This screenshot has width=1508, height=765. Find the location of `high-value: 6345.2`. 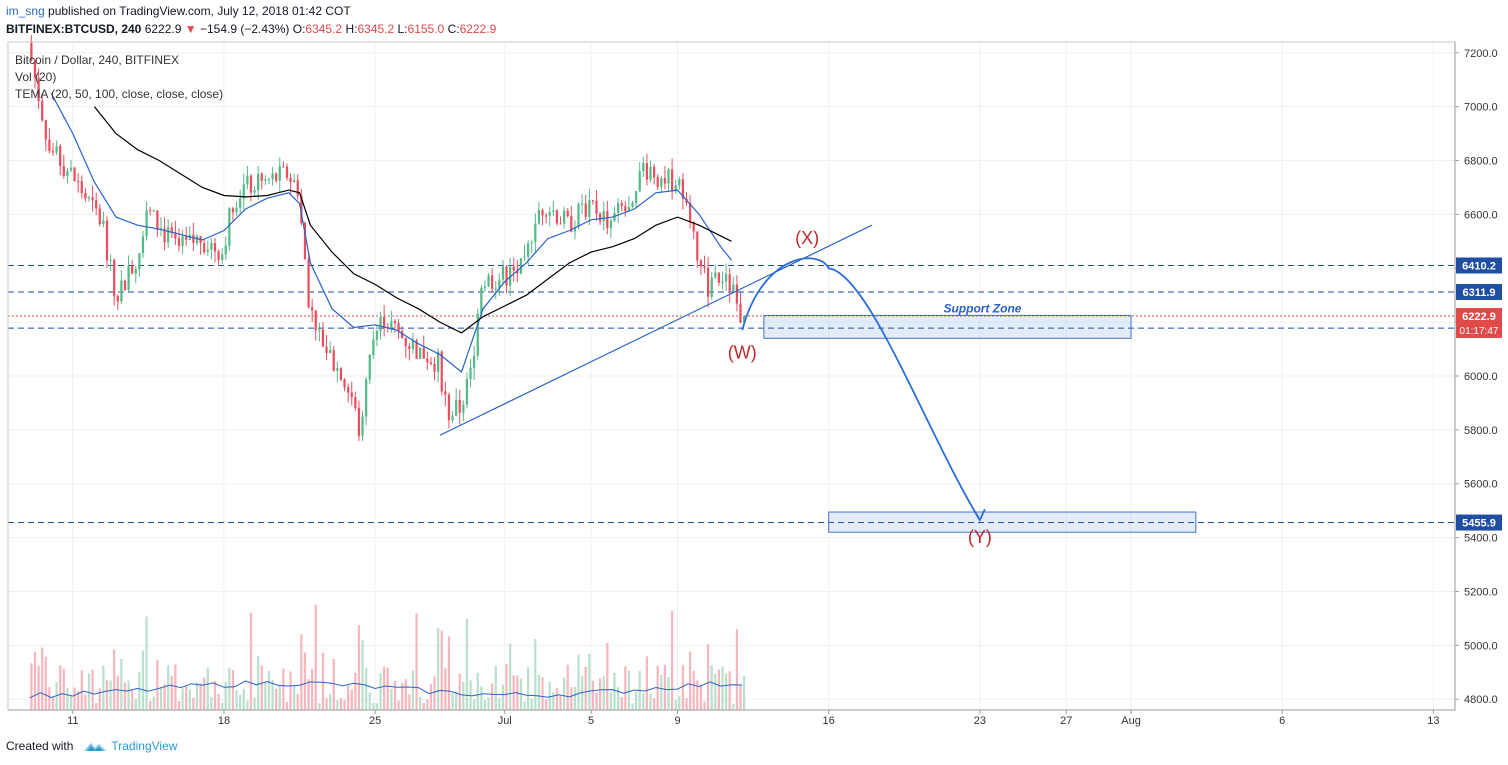

high-value: 6345.2 is located at coordinates (376, 29).